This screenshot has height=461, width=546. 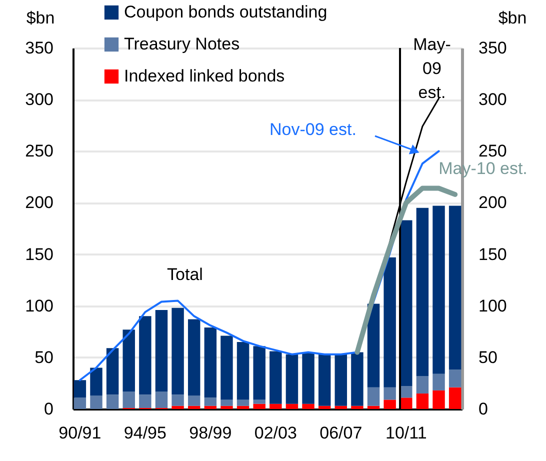 I want to click on y-tick-label: 0, so click(x=49, y=409).